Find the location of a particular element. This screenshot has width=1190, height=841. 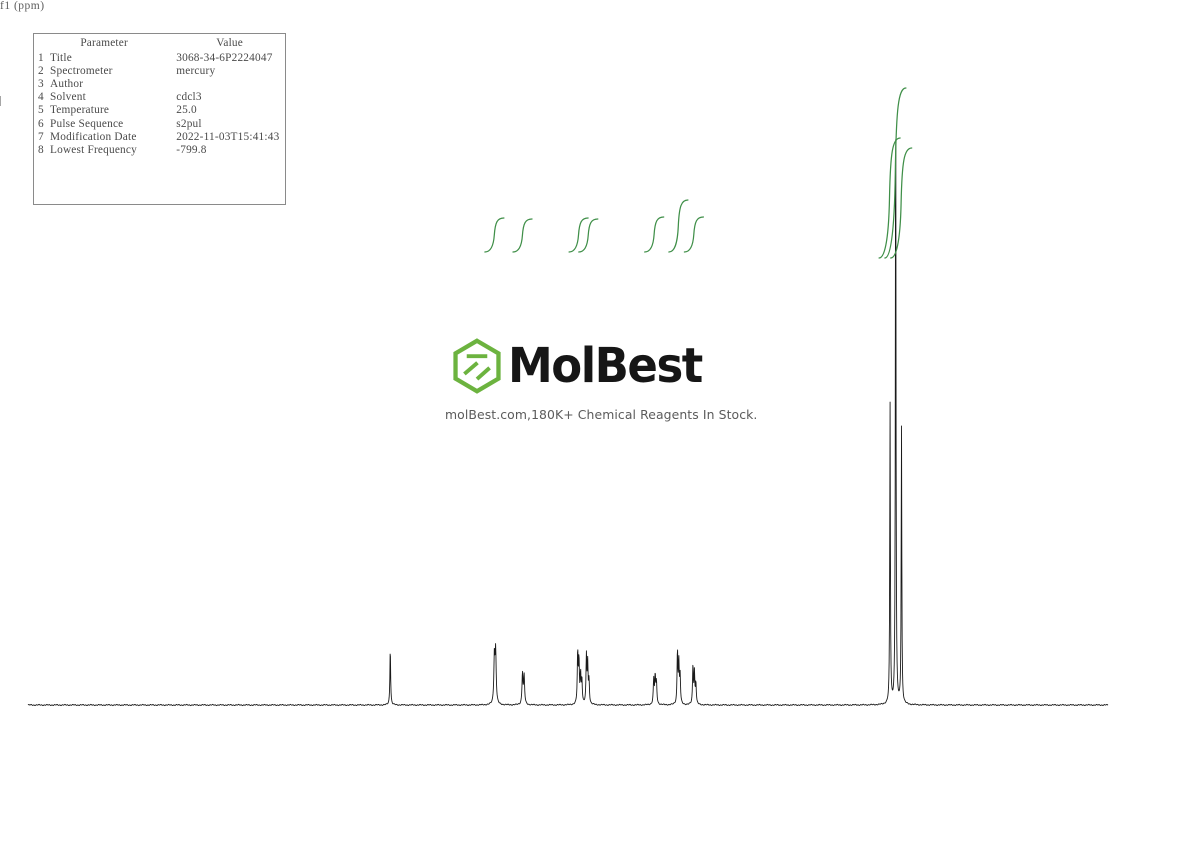

watermark-brand: MolBest is located at coordinates (605, 365).